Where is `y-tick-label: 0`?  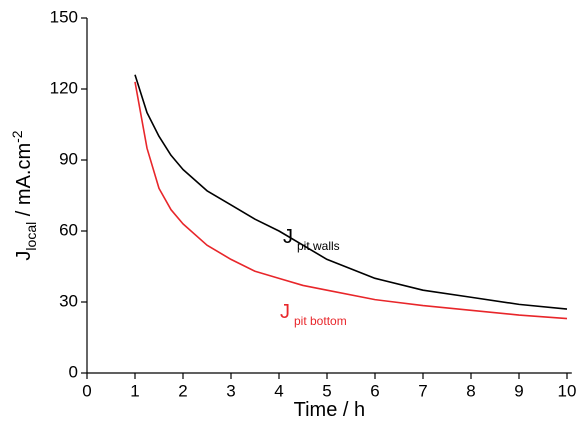 y-tick-label: 0 is located at coordinates (73, 371).